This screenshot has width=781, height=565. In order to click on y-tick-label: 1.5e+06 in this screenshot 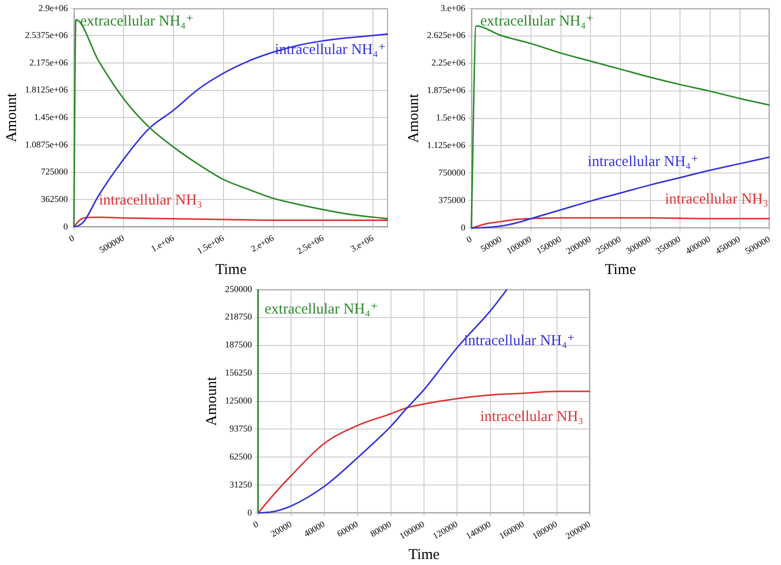, I will do `click(451, 117)`.